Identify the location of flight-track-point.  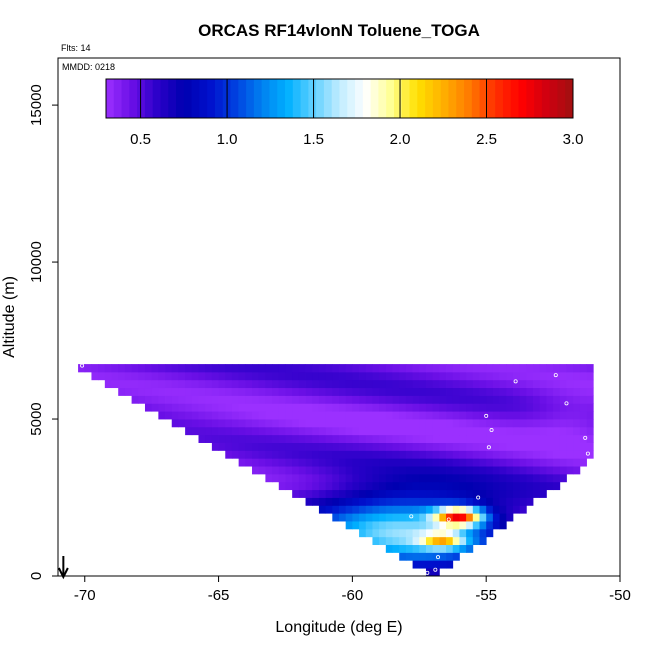
(491, 430).